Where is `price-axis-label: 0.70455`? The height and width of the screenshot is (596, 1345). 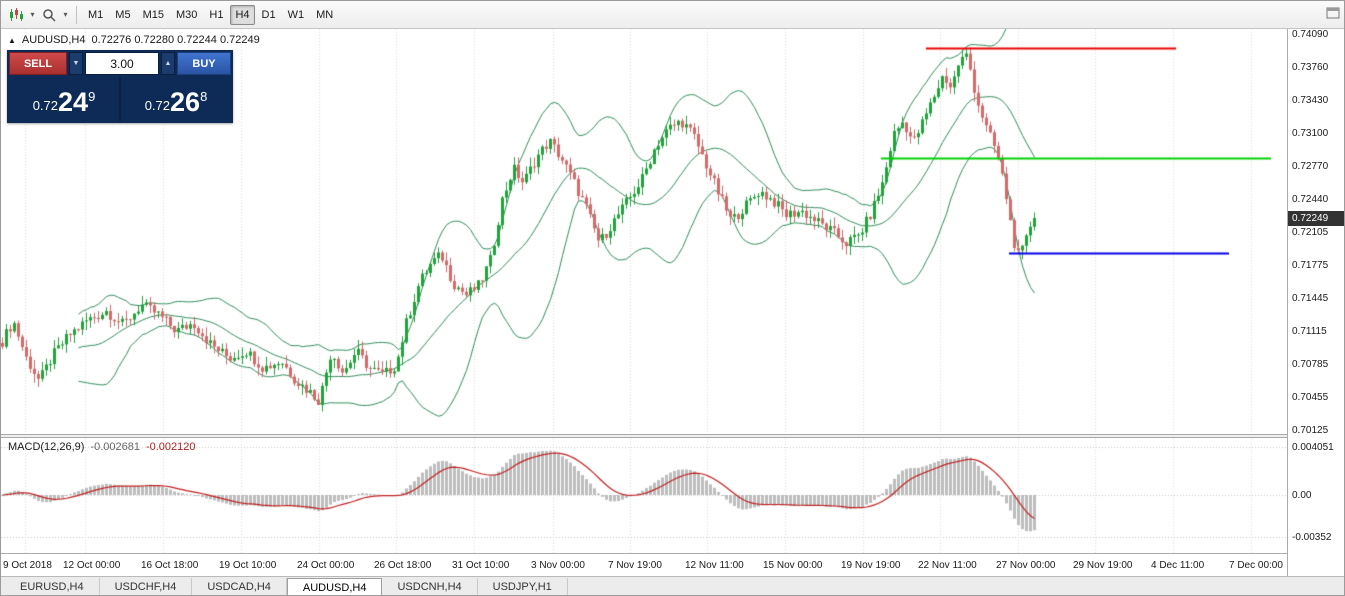
price-axis-label: 0.70455 is located at coordinates (1310, 397).